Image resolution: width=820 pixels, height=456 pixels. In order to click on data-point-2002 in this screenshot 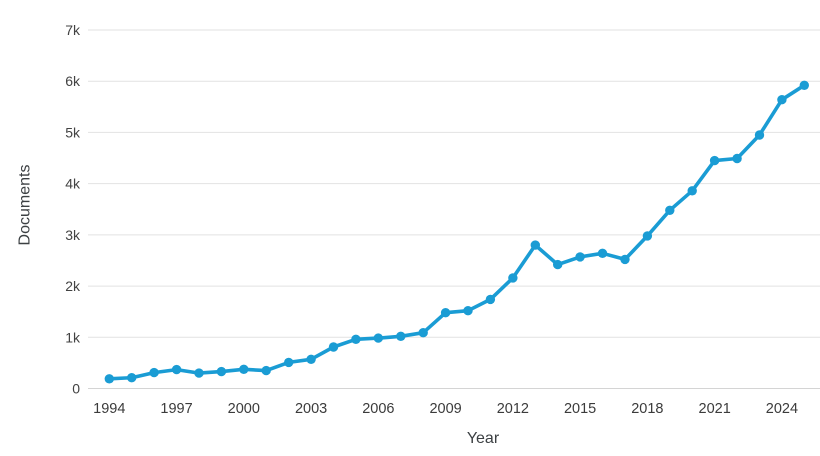, I will do `click(289, 362)`.